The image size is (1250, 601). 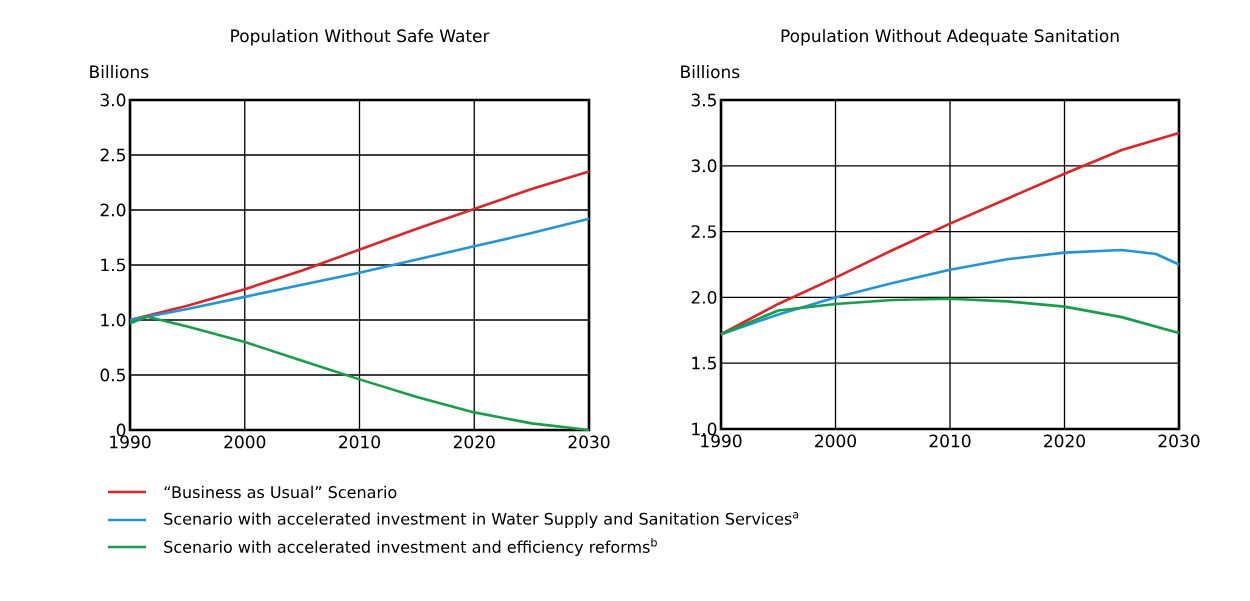 What do you see at coordinates (112, 375) in the screenshot?
I see `y-tick-label: 0.5` at bounding box center [112, 375].